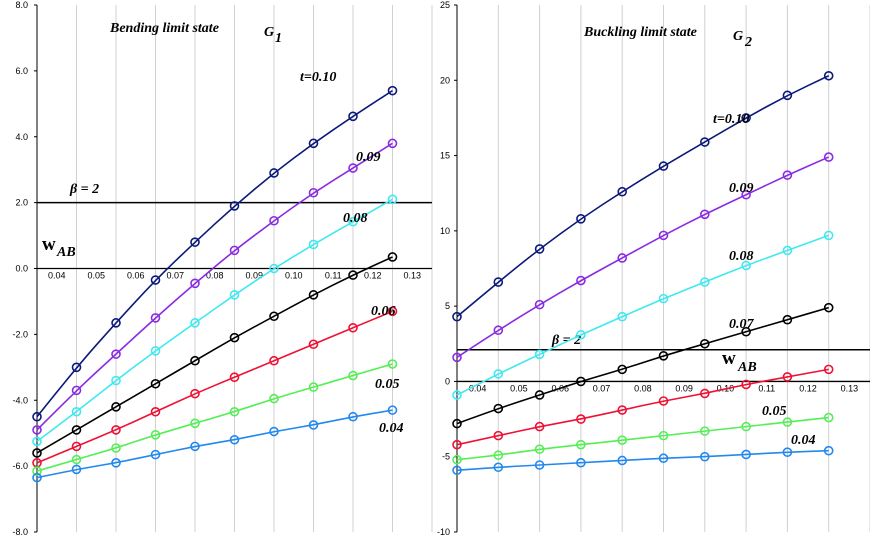 This screenshot has height=542, width=870. I want to click on beta-label: β = 2, so click(566, 340).